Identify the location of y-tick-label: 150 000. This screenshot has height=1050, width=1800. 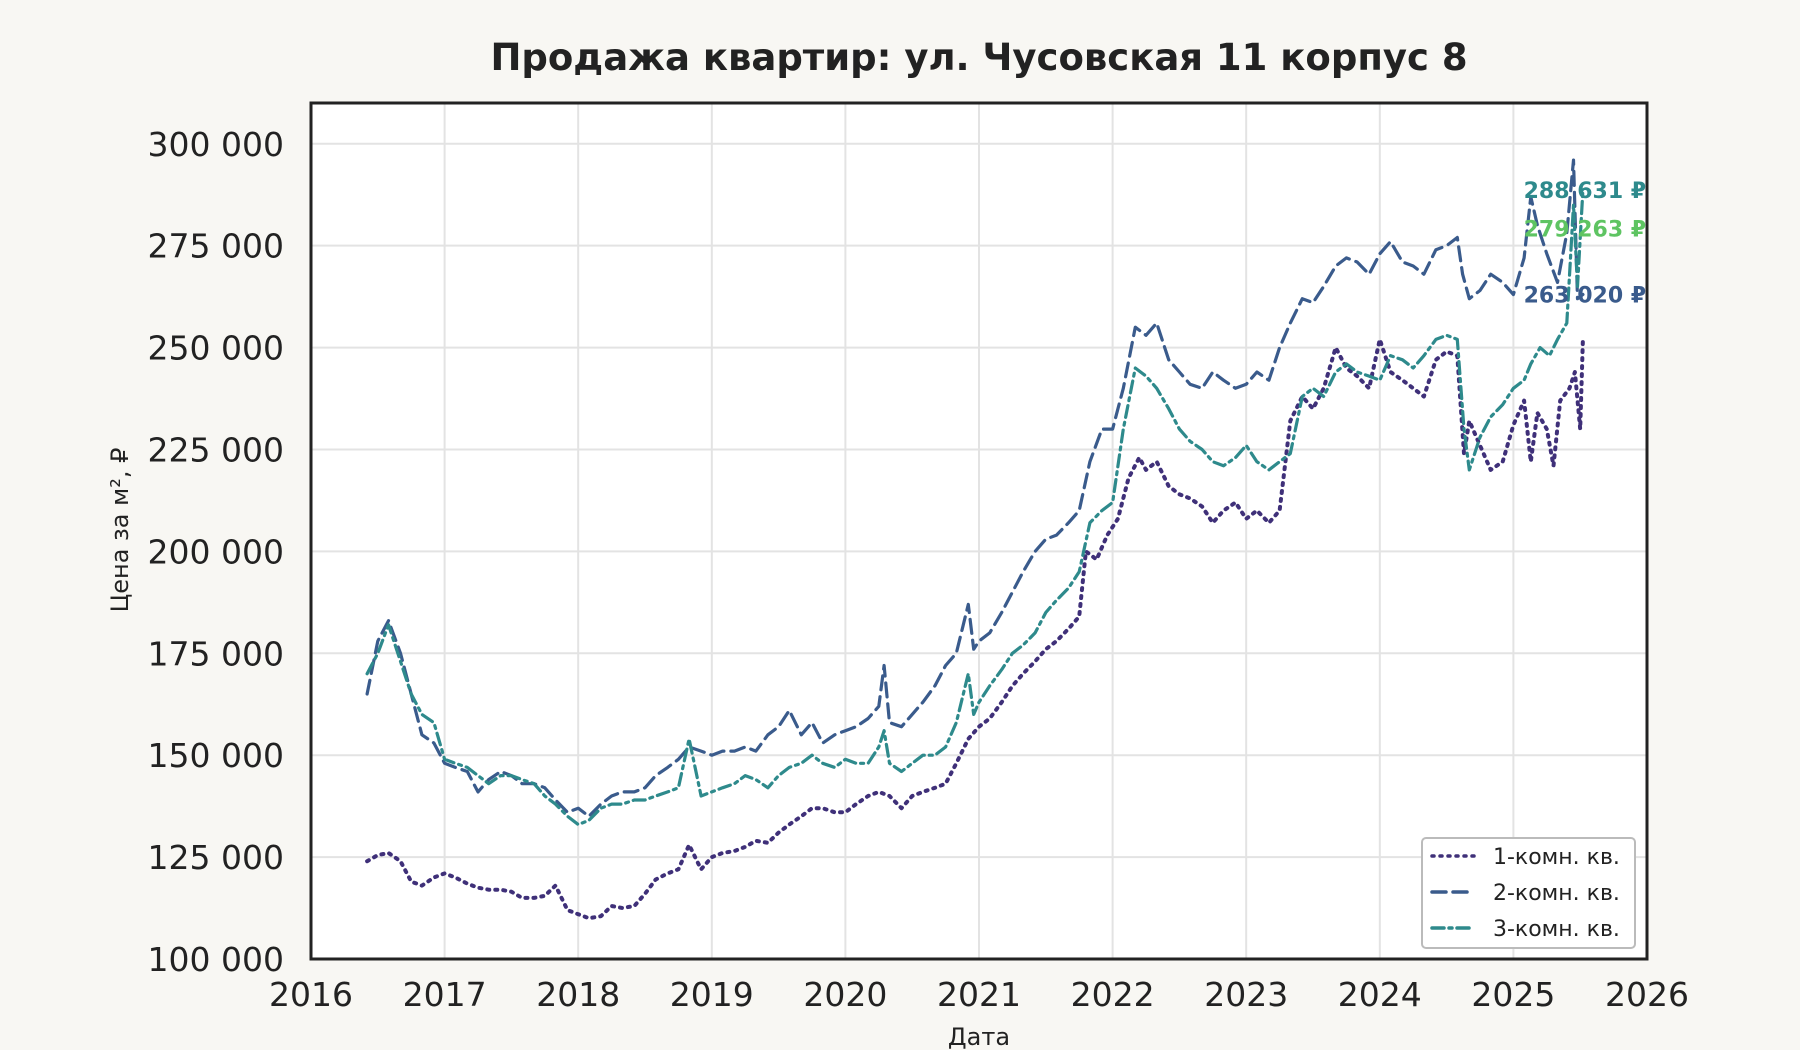
(216, 755).